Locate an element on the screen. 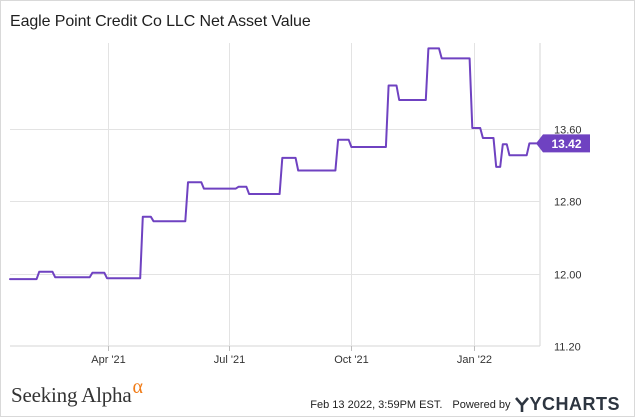 This screenshot has height=417, width=635. y-tick-label: 13.60 is located at coordinates (568, 131).